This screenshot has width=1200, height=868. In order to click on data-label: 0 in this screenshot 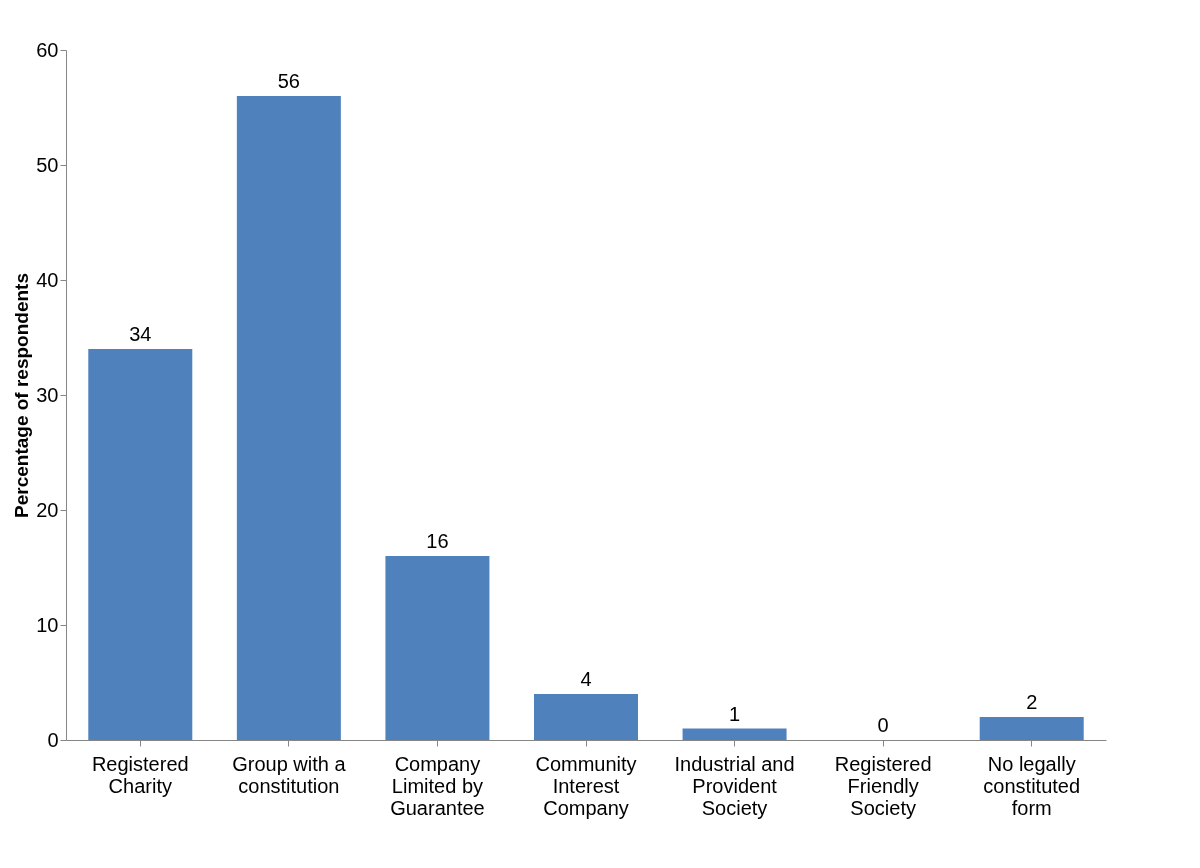, I will do `click(883, 725)`.